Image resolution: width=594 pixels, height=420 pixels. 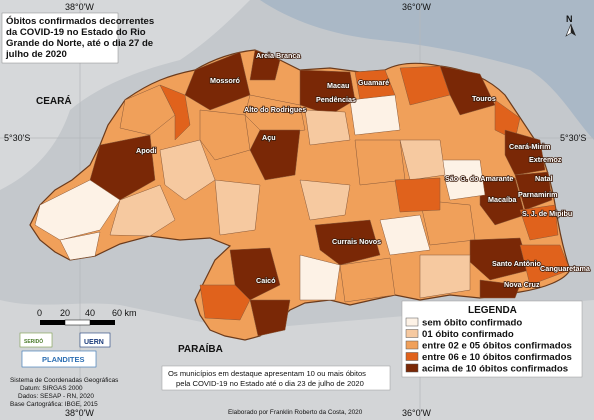 I want to click on city-label-8: Apodi, so click(x=146, y=150).